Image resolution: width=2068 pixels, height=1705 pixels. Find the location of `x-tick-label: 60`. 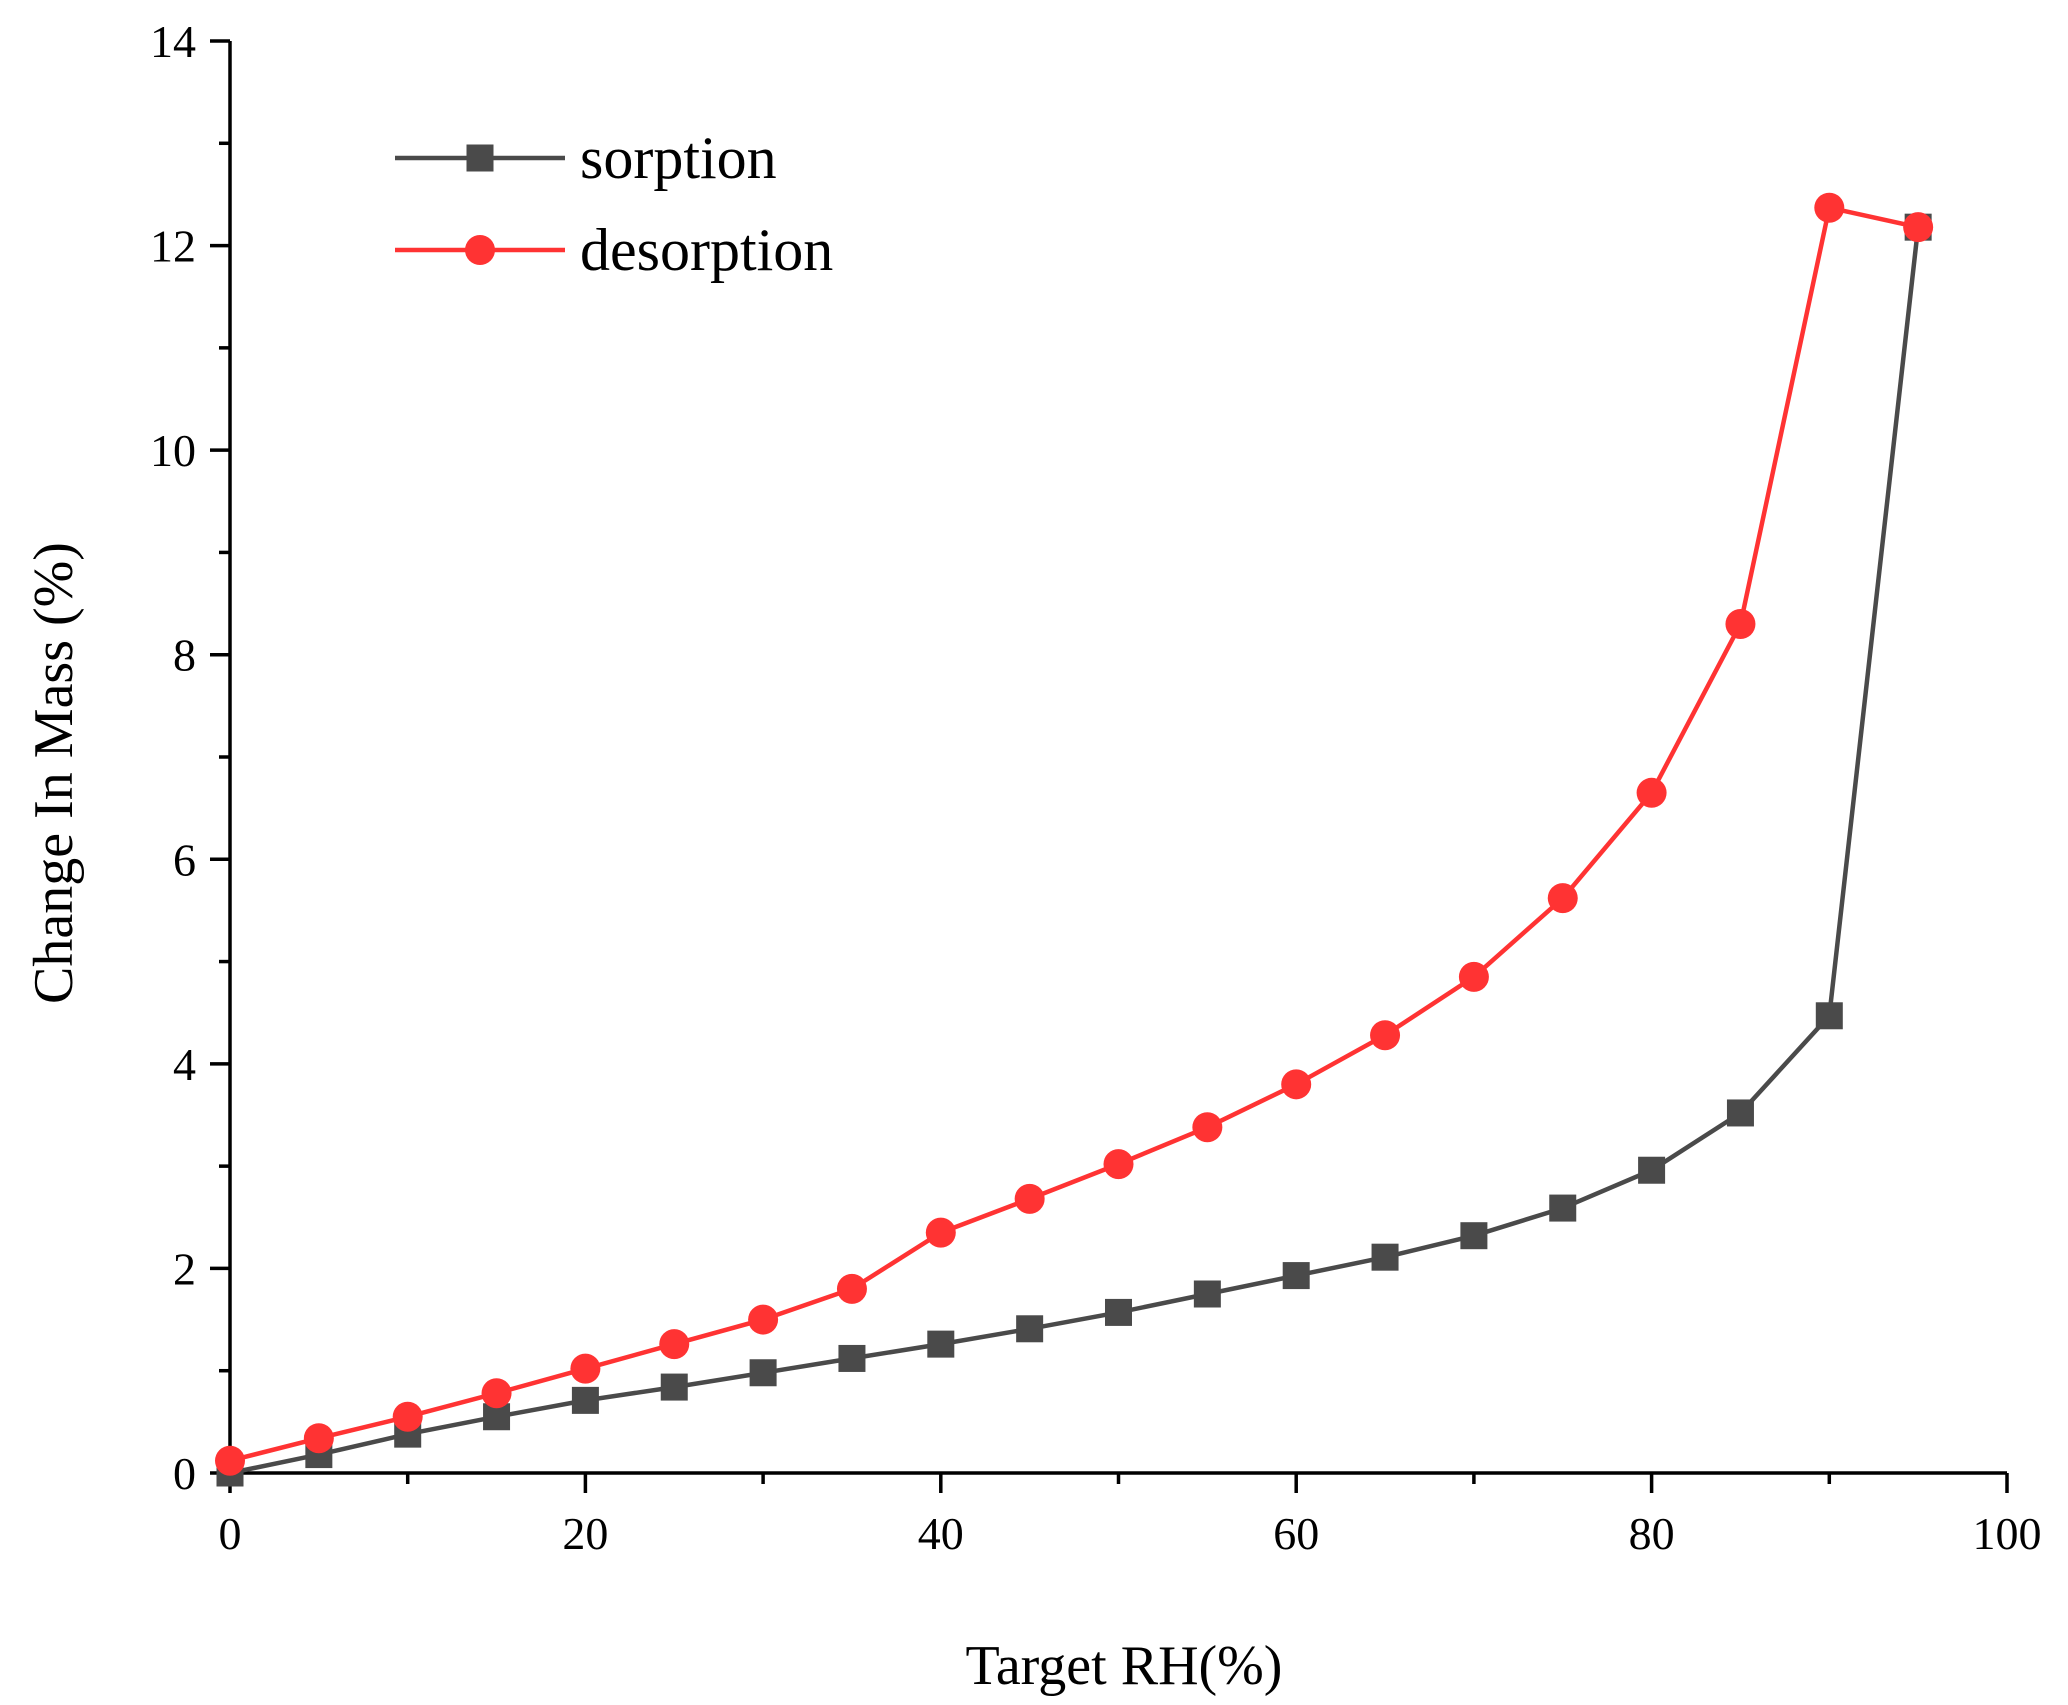

x-tick-label: 60 is located at coordinates (1296, 1533).